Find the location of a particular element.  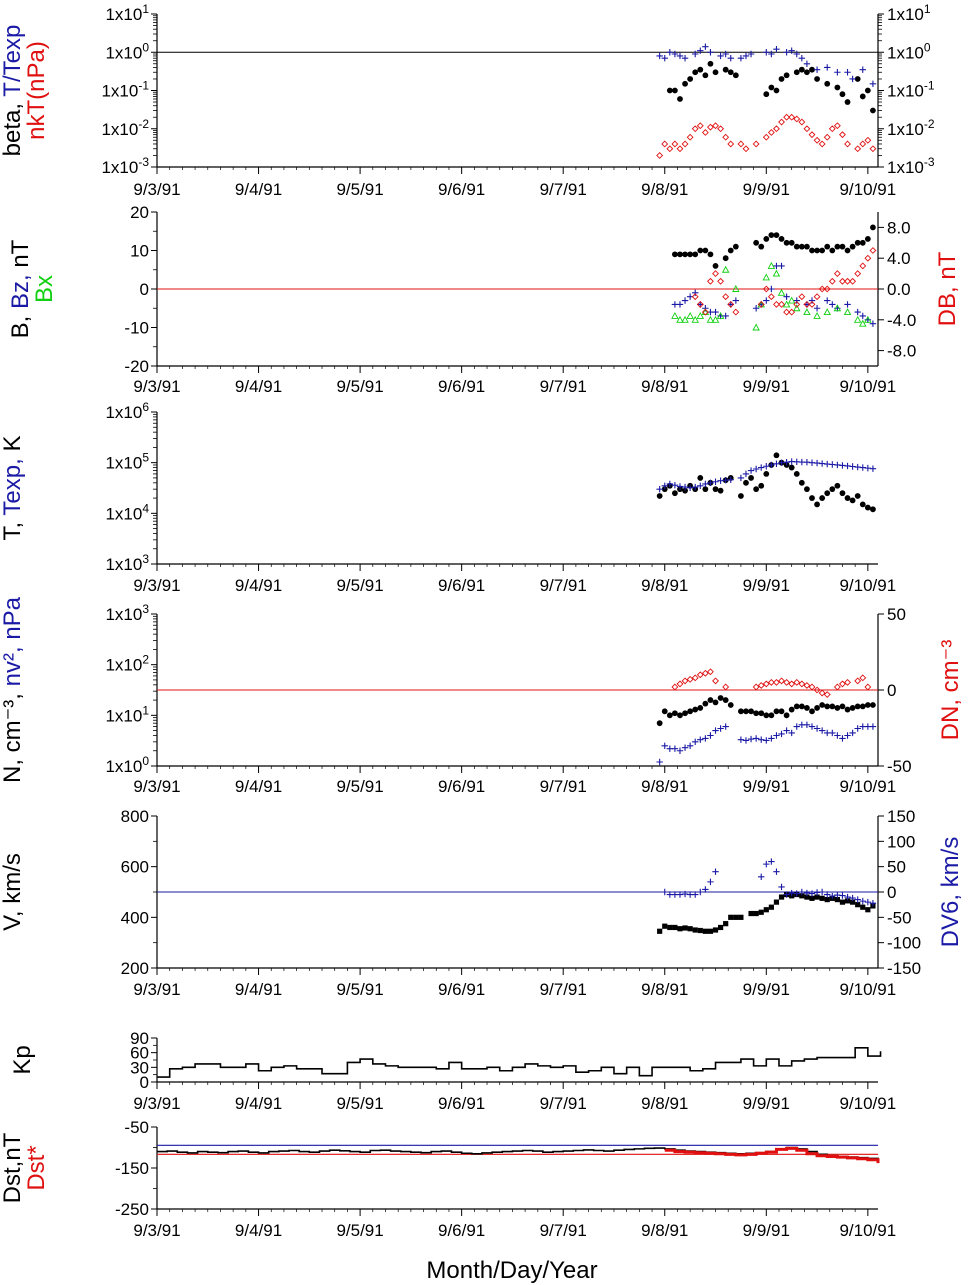

x-tick-label: 9/6/91 is located at coordinates (461, 1230).